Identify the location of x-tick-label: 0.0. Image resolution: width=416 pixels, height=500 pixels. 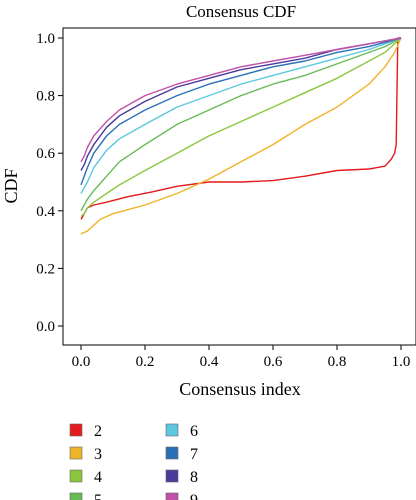
(81, 362).